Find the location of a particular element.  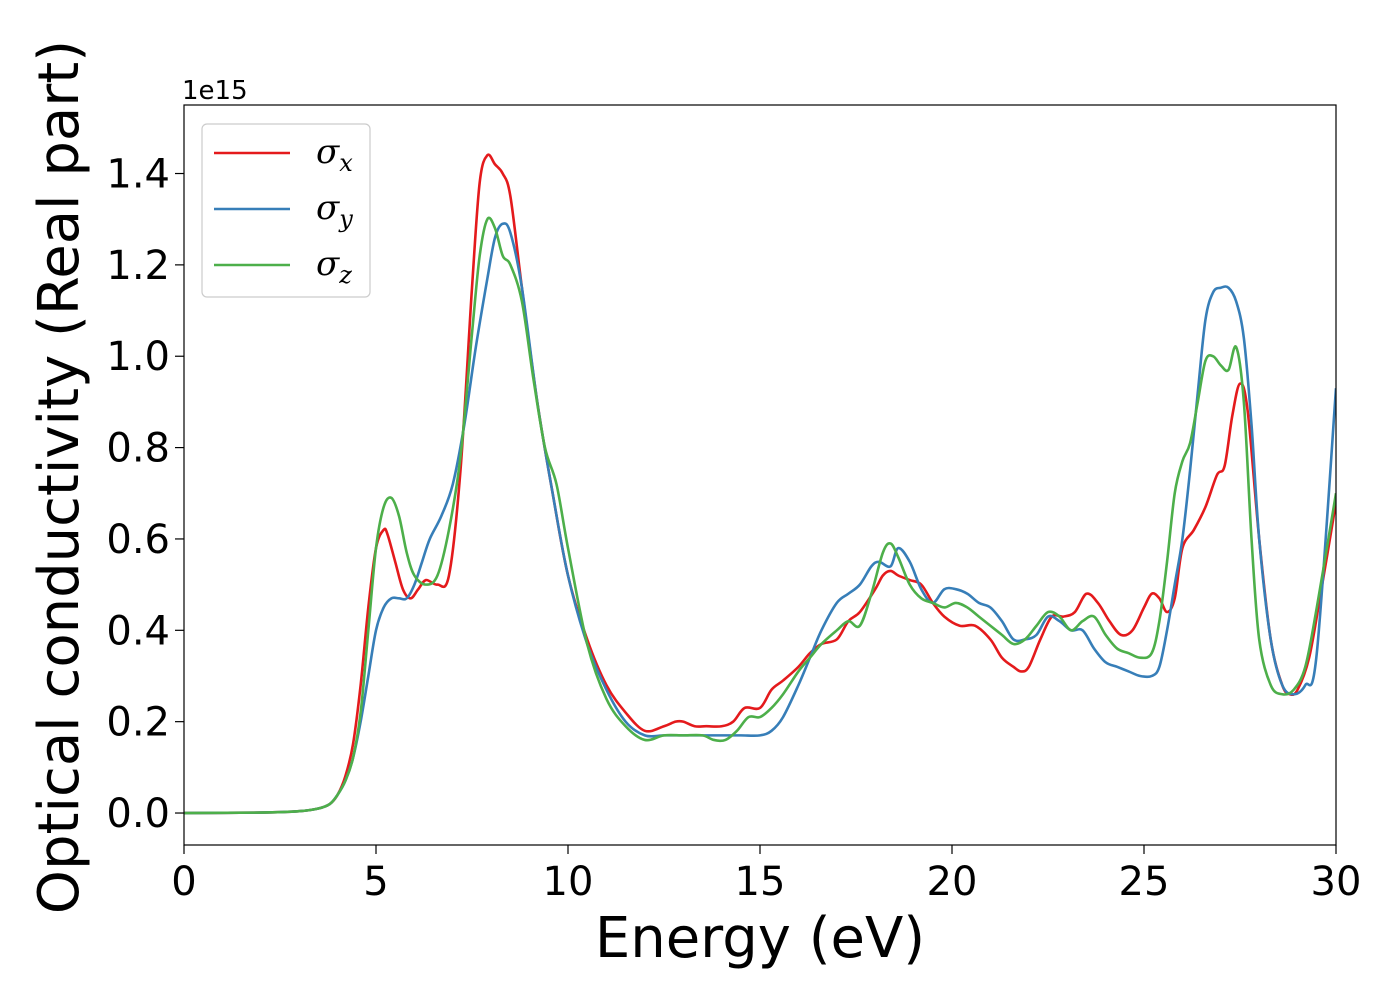

y-axis-offset-label: 1e15 is located at coordinates (215, 91).